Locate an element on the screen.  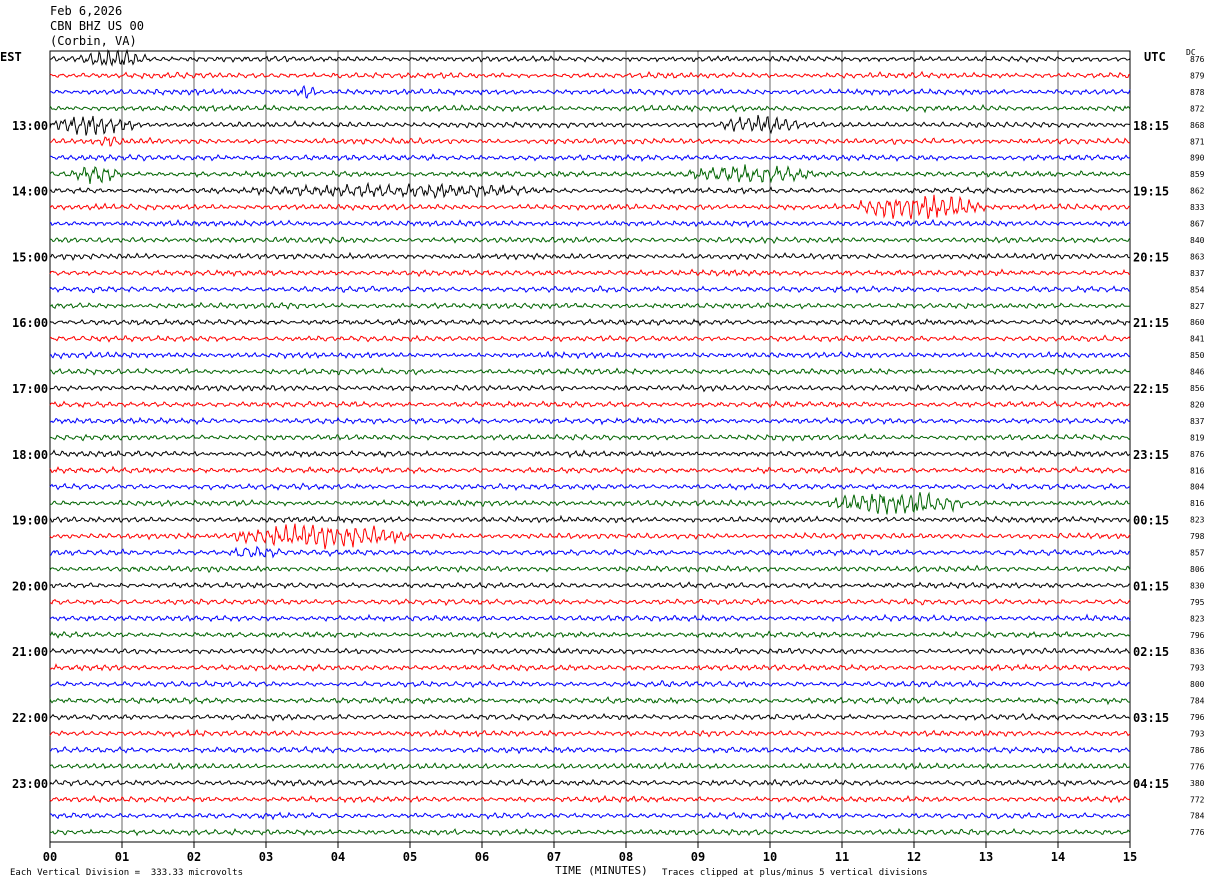
x-tick-label: 13 is located at coordinates (986, 857).